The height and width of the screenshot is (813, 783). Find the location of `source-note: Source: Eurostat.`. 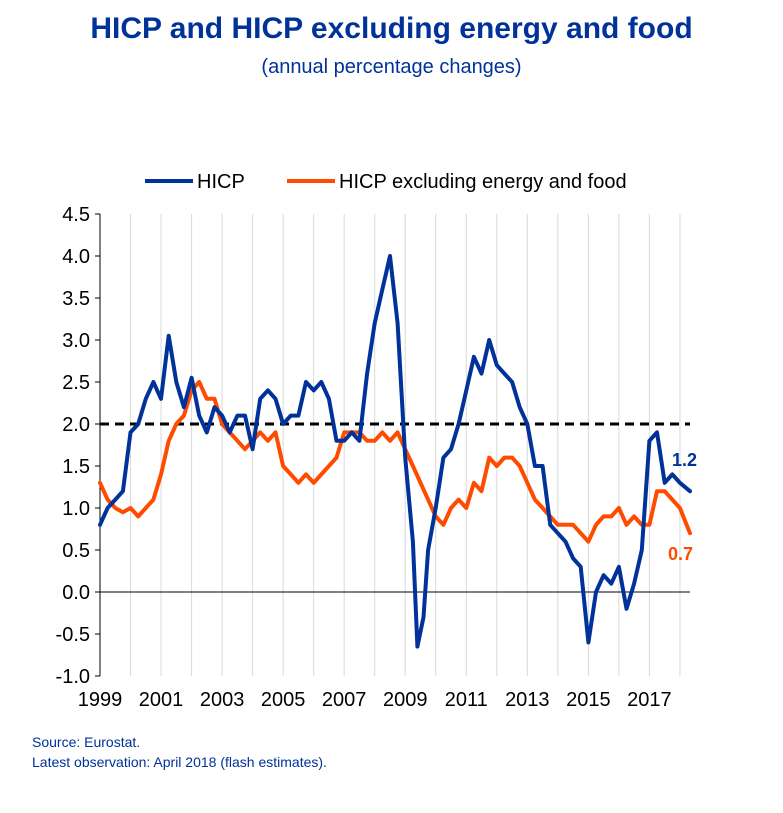

source-note: Source: Eurostat. is located at coordinates (86, 742).